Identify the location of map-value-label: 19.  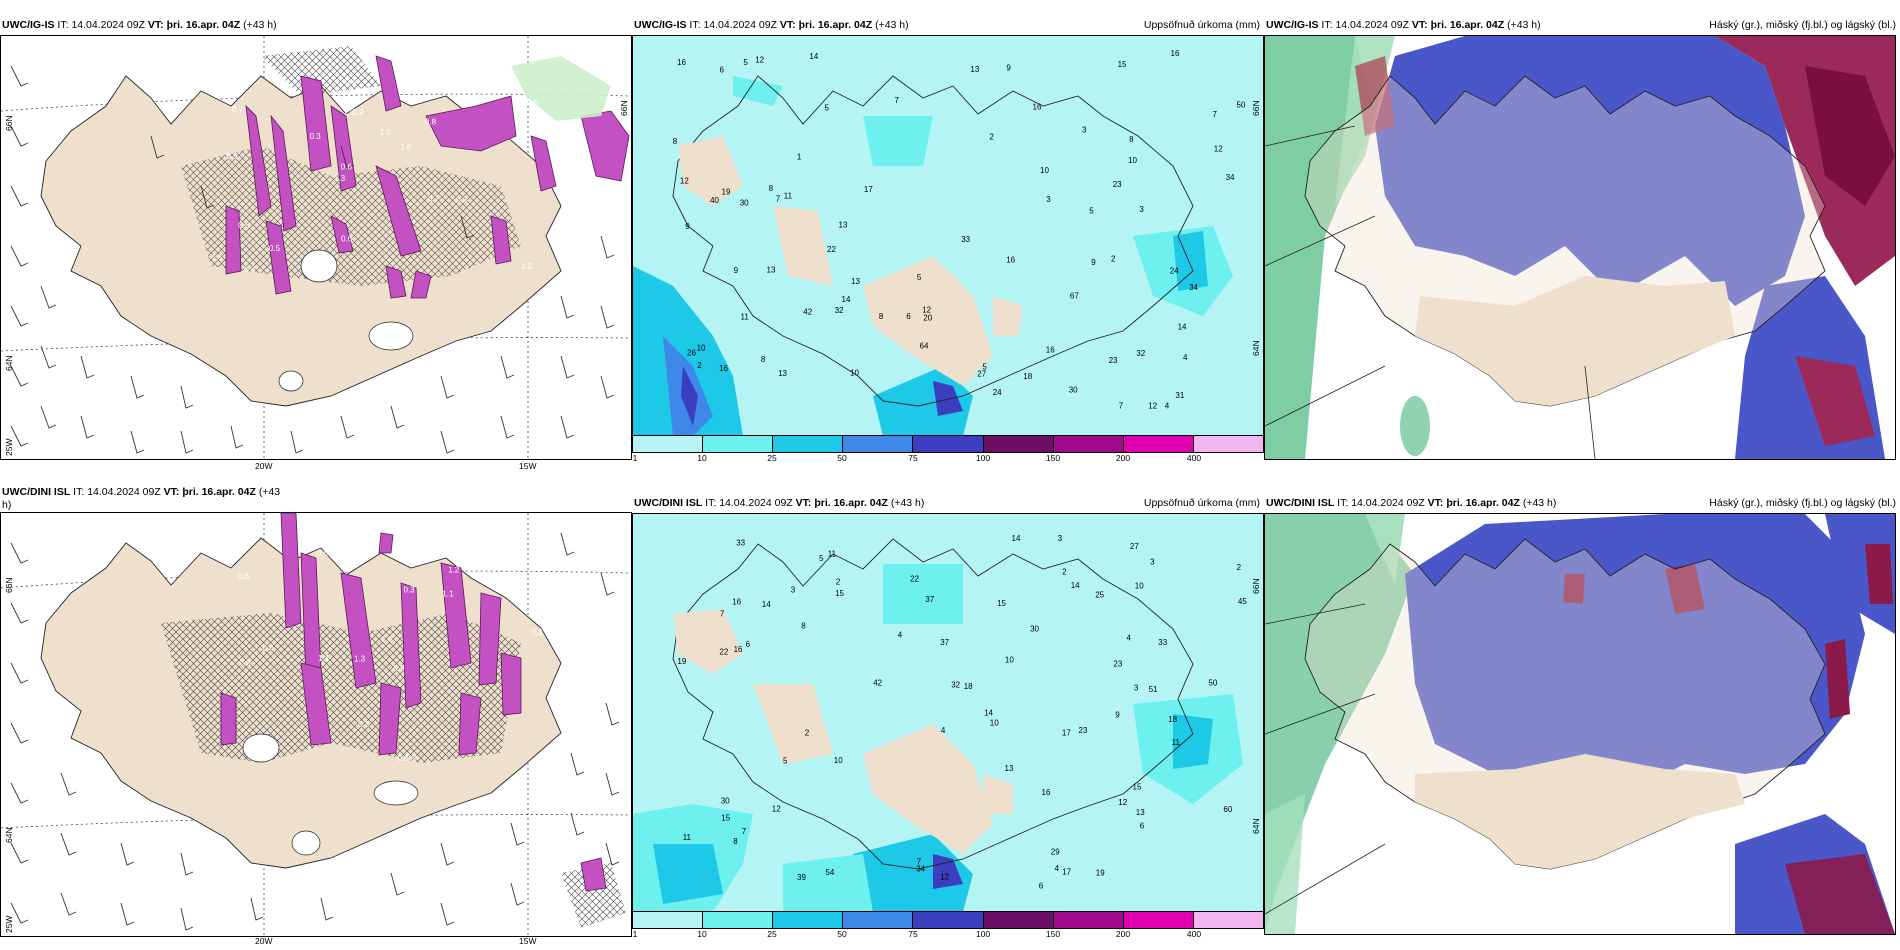
(1100, 872).